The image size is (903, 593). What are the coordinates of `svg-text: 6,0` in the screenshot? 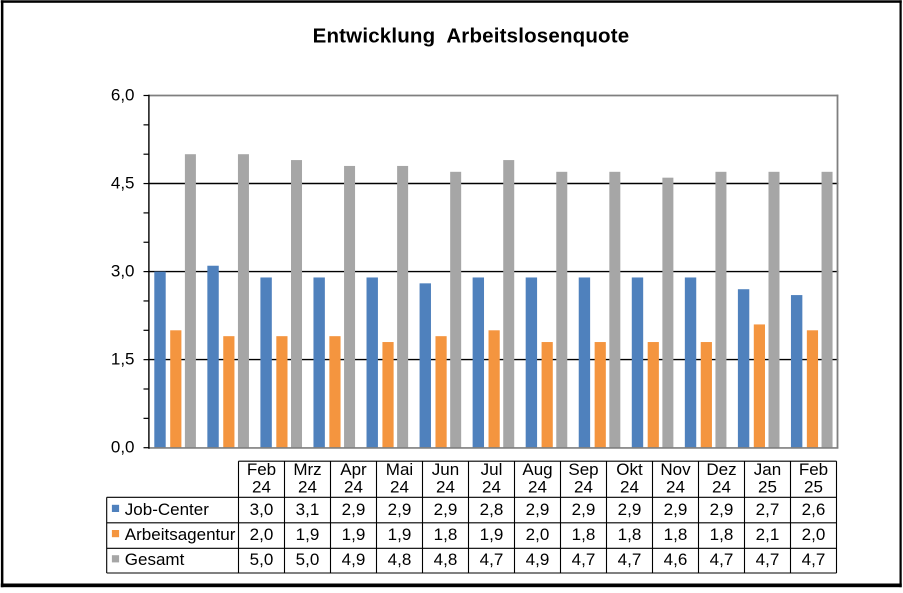 It's located at (123, 95).